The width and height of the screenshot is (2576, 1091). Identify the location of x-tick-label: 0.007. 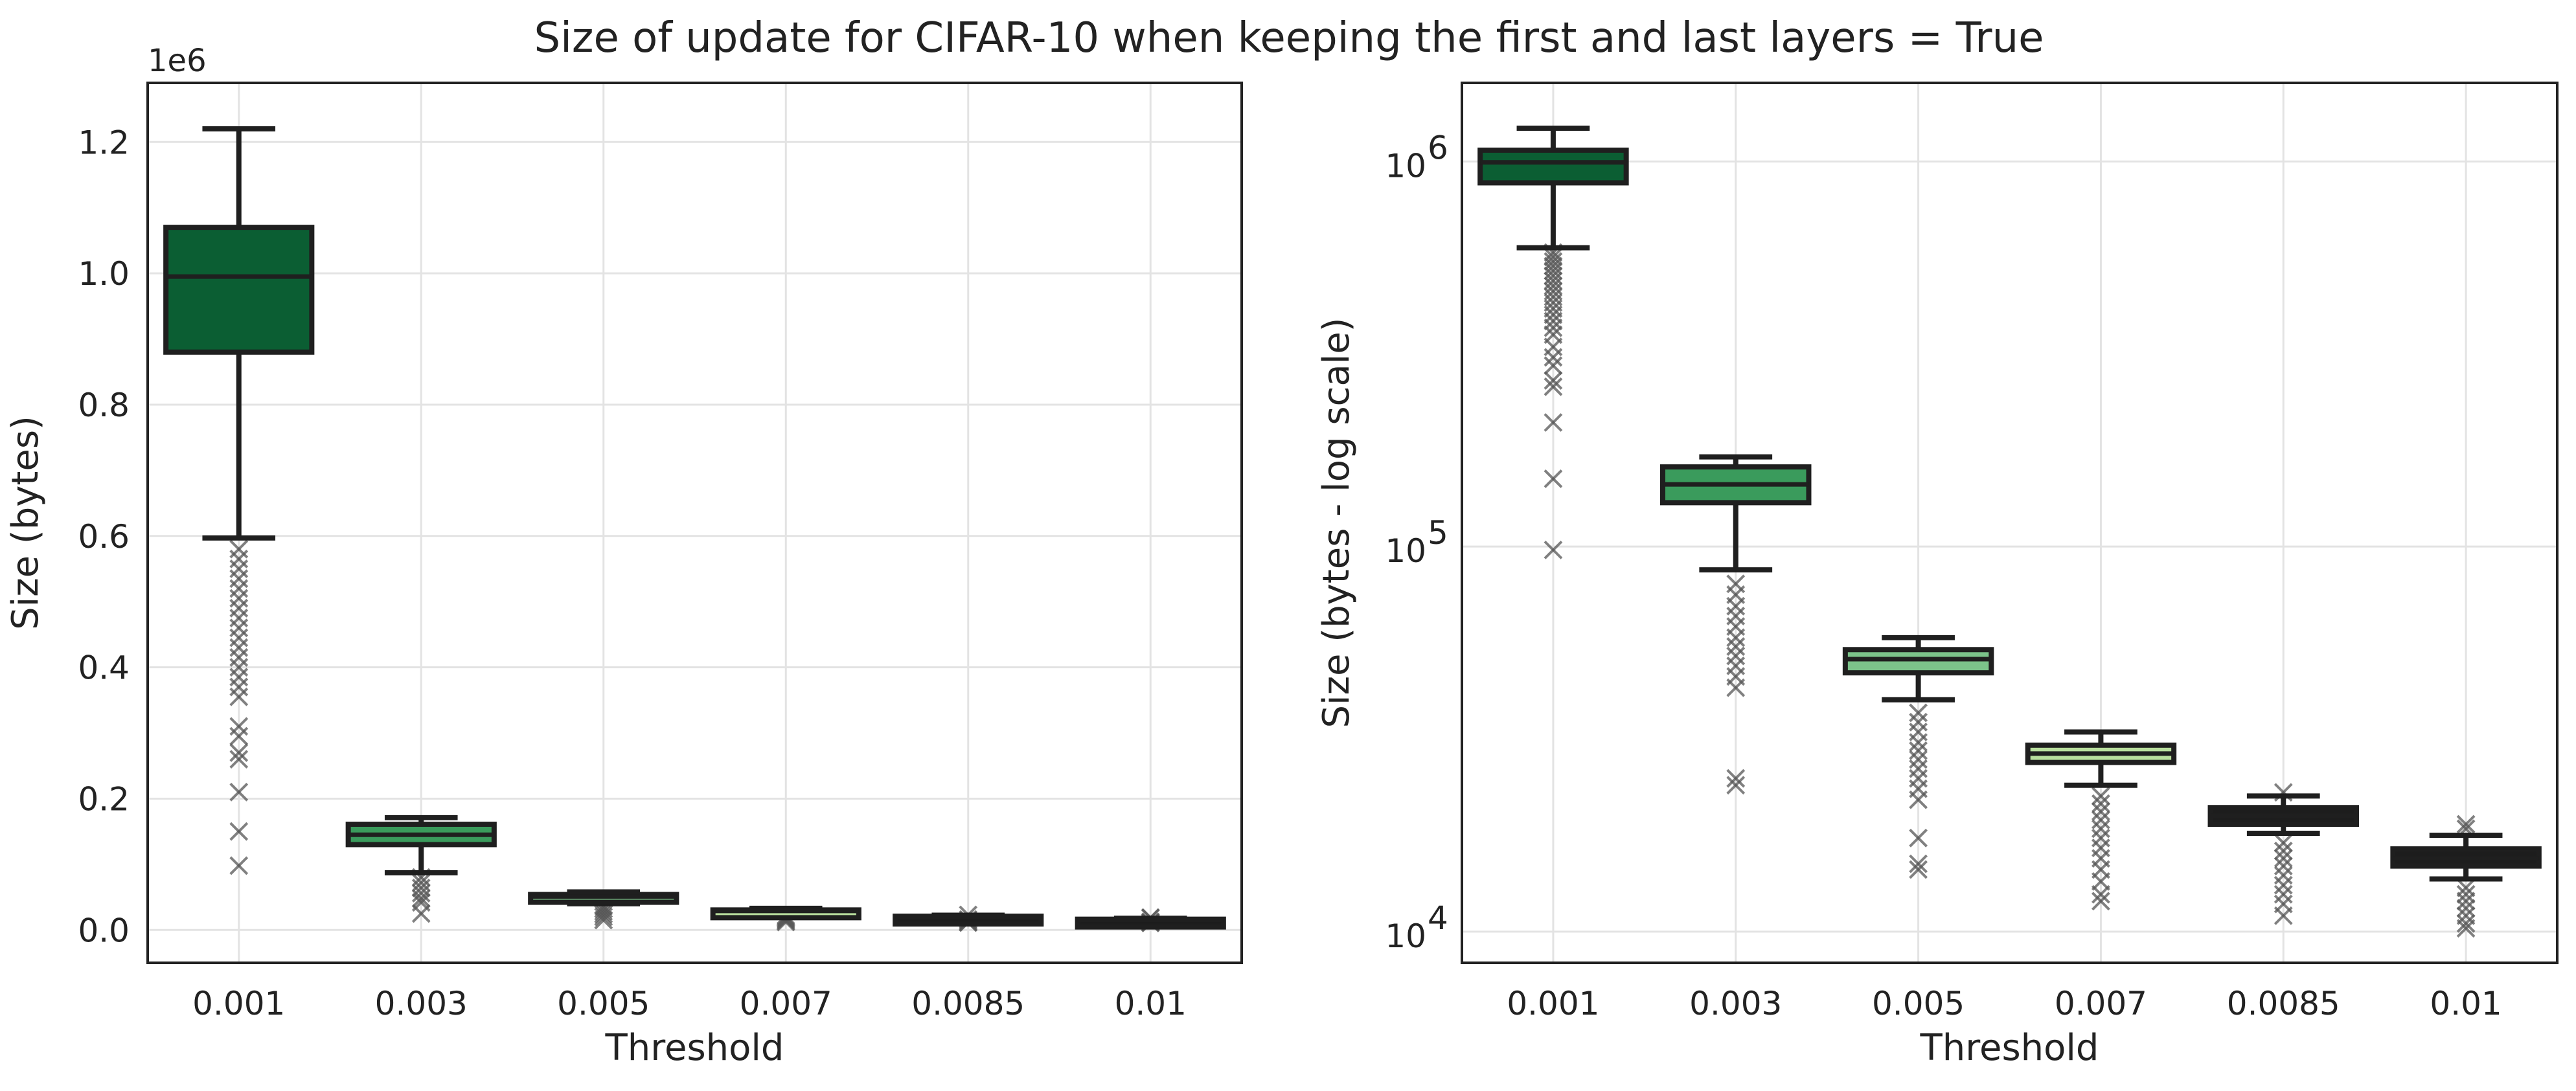
(2101, 1003).